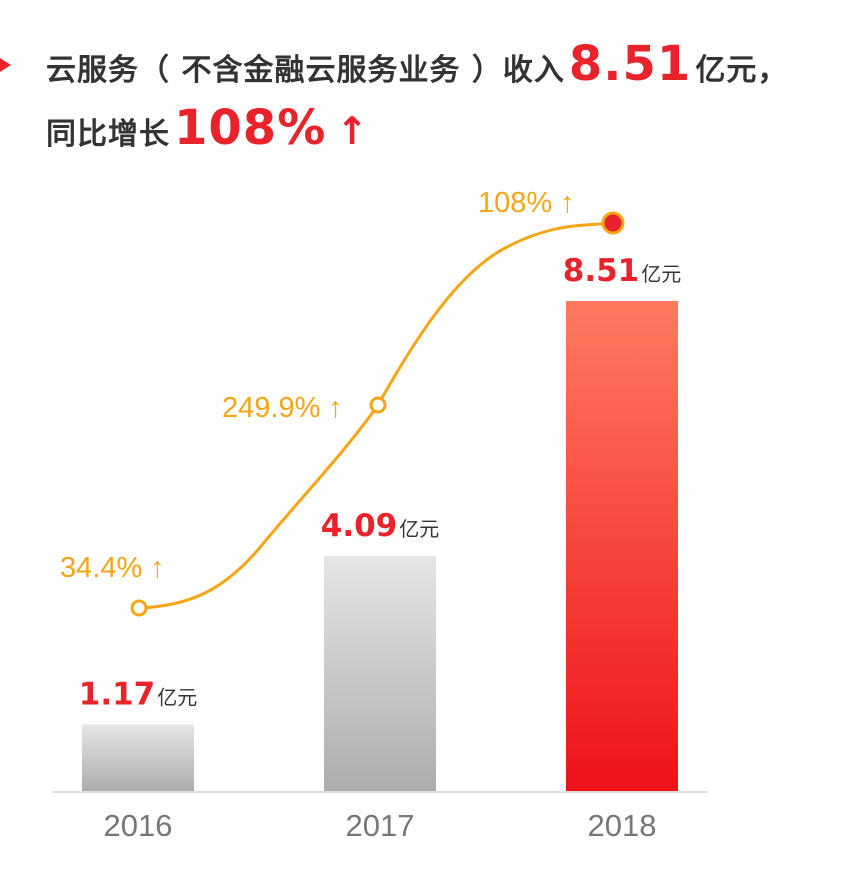 The width and height of the screenshot is (848, 871). Describe the element at coordinates (630, 64) in the screenshot. I see `headline-revenue-value: 8.51` at that location.